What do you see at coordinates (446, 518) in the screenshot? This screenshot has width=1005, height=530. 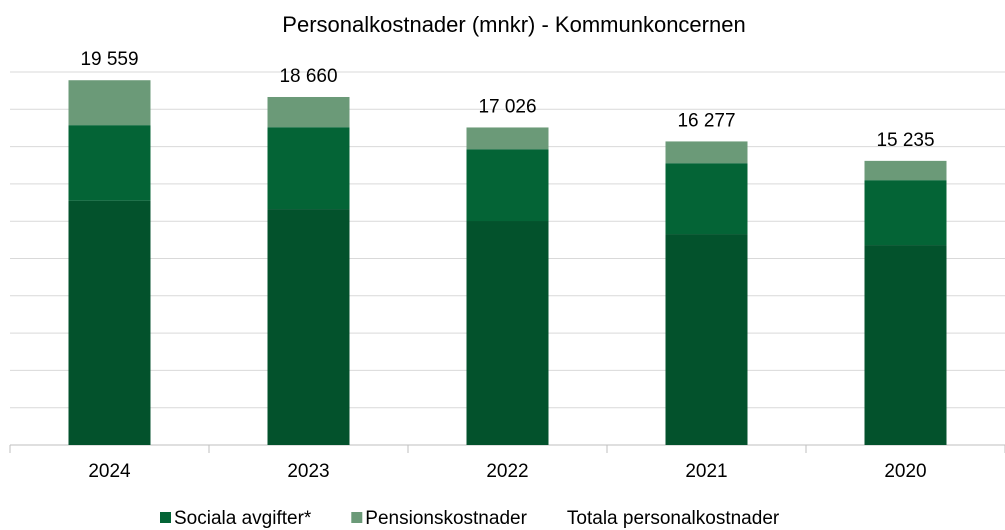 I see `legend-label: Pensionskostnader` at bounding box center [446, 518].